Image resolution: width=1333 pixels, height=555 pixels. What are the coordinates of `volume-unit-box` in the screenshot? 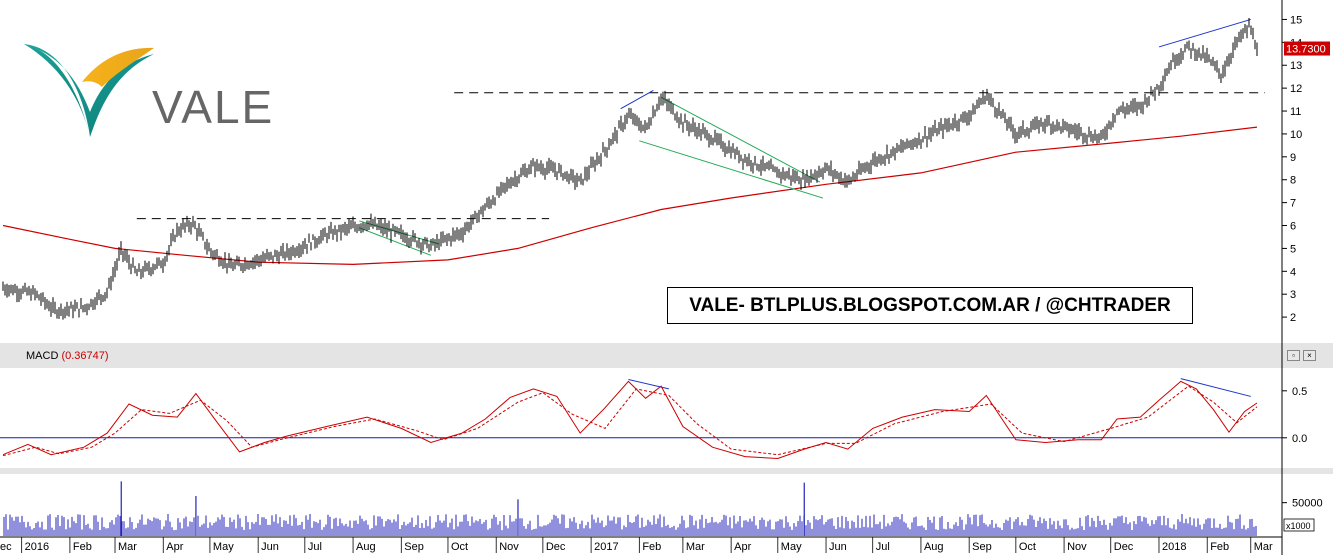 It's located at (1299, 525).